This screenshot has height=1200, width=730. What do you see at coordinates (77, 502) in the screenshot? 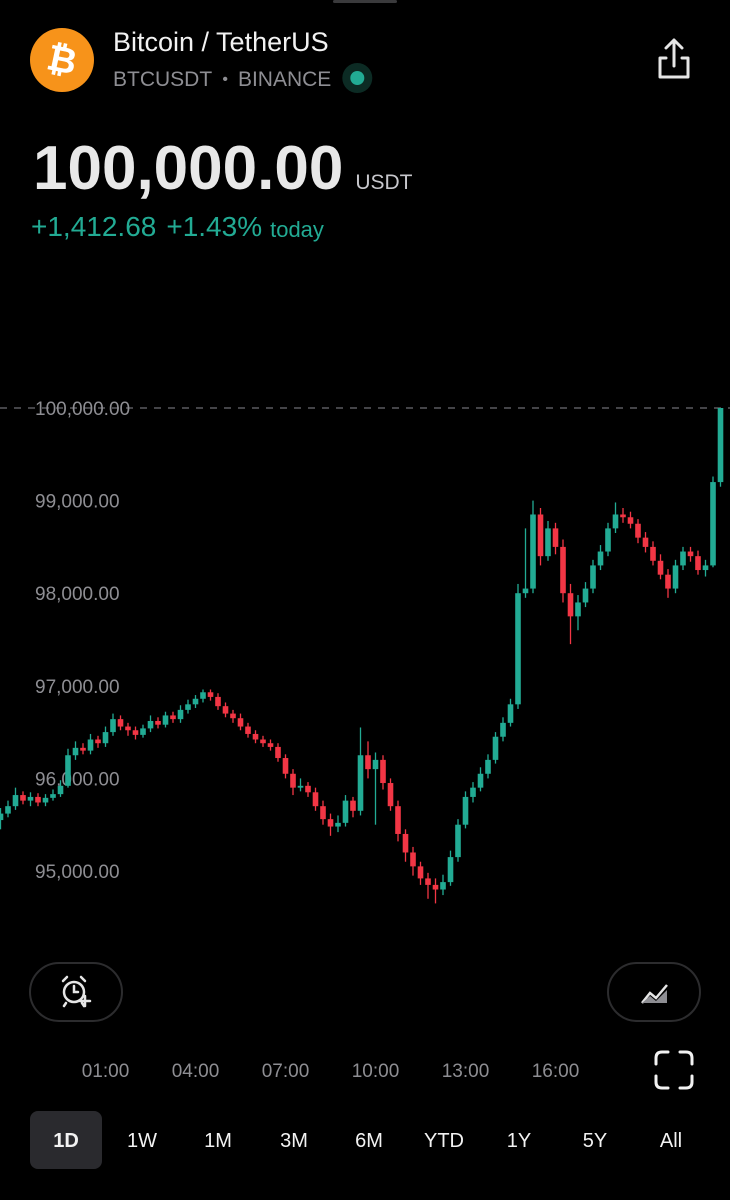
I see `y-tick-label: 99,000.00` at bounding box center [77, 502].